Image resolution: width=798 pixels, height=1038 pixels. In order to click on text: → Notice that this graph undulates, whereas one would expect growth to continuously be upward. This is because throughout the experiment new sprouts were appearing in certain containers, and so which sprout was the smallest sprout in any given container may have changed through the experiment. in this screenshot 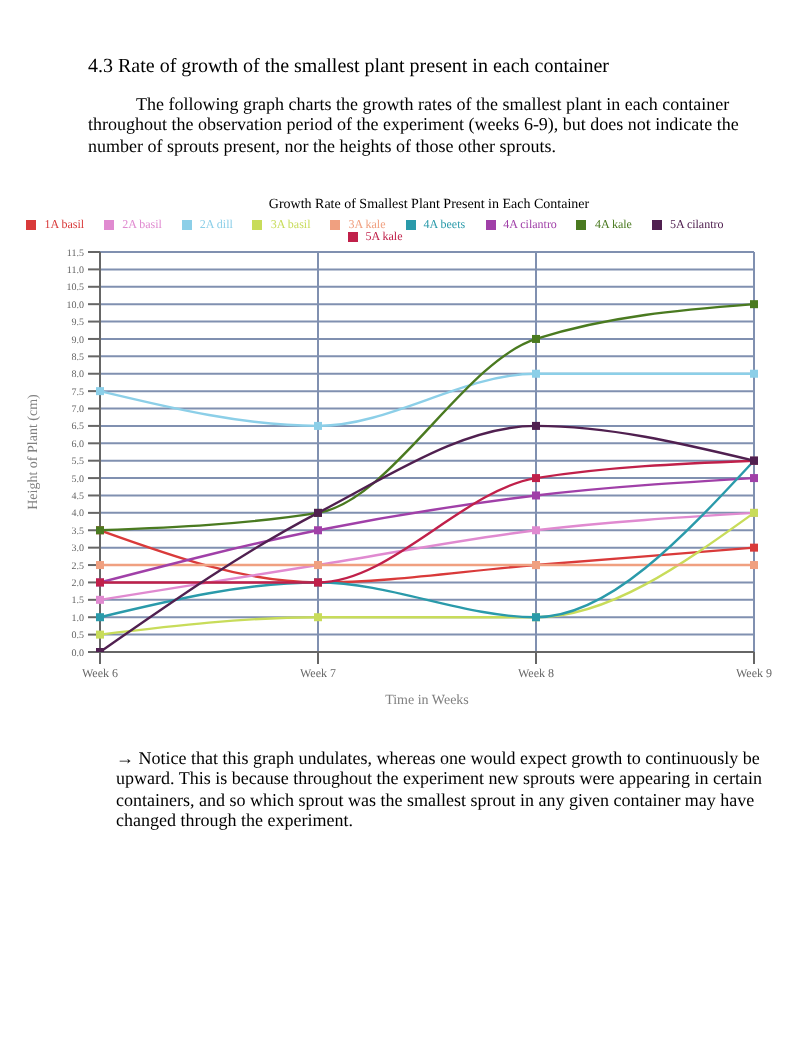, I will do `click(439, 789)`.